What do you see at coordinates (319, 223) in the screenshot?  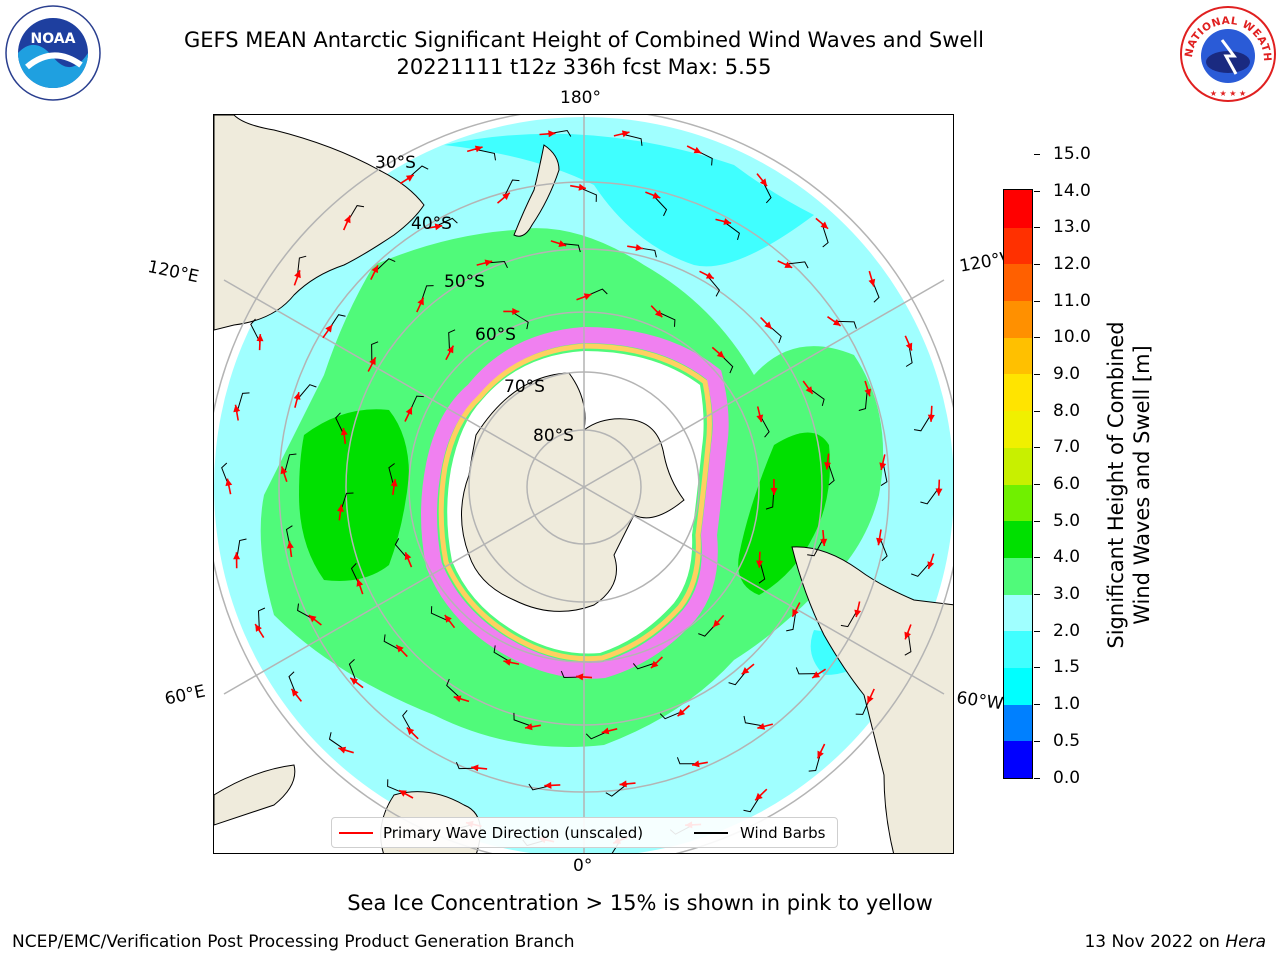 I see `australia-land` at bounding box center [319, 223].